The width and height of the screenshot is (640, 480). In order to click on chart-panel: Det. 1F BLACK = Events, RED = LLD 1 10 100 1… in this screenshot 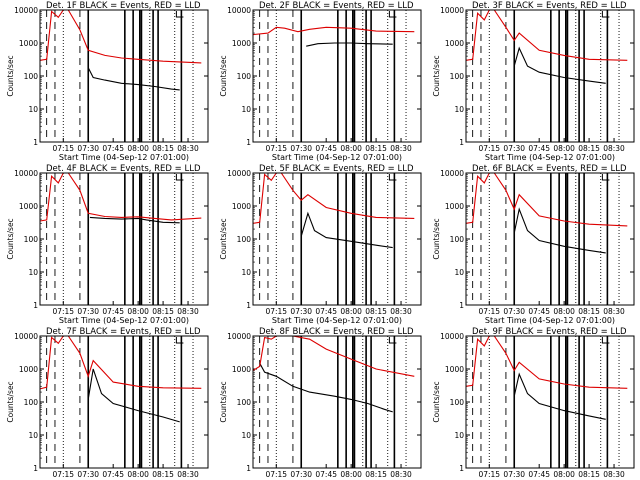, I will do `click(107, 81)`.